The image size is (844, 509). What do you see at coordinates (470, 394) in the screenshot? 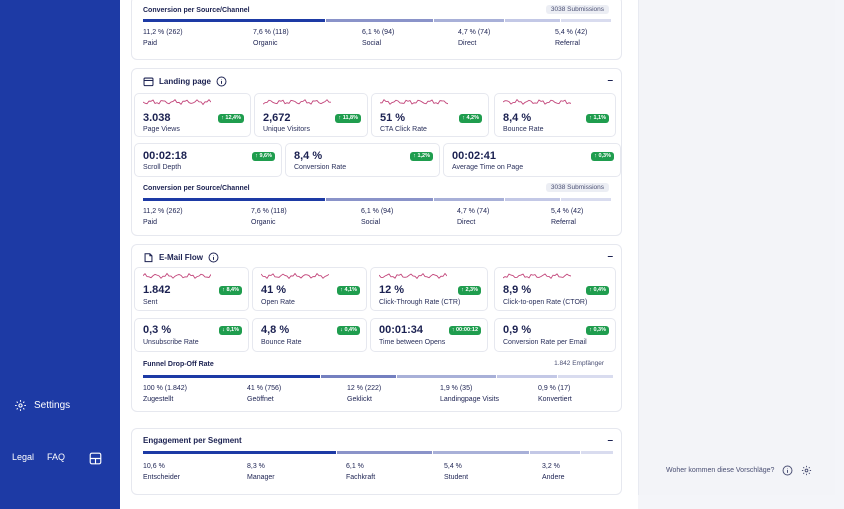
I see `stat-landingpage-visits: 1,9 % (35) Landingpage Visits` at bounding box center [470, 394].